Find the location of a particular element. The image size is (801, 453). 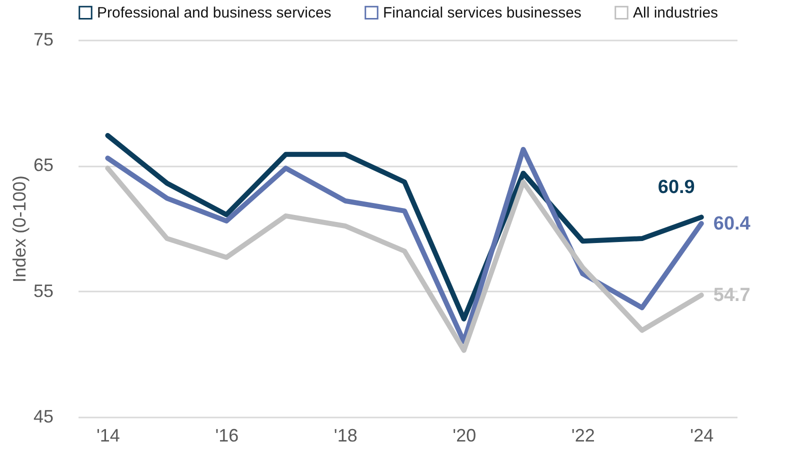

data-label: 60.4 is located at coordinates (732, 223).